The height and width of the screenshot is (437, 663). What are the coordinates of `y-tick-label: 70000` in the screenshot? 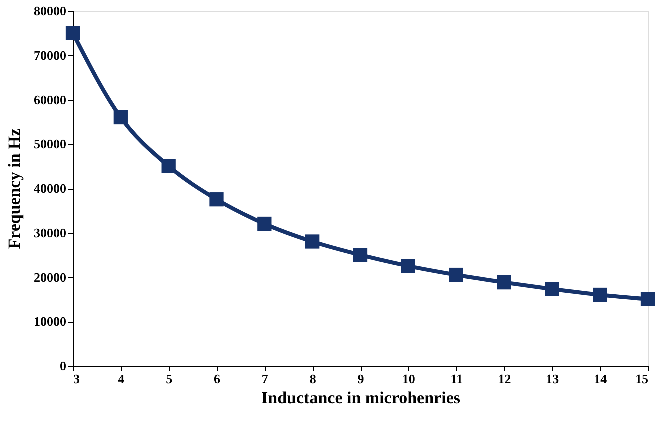 It's located at (50, 55).